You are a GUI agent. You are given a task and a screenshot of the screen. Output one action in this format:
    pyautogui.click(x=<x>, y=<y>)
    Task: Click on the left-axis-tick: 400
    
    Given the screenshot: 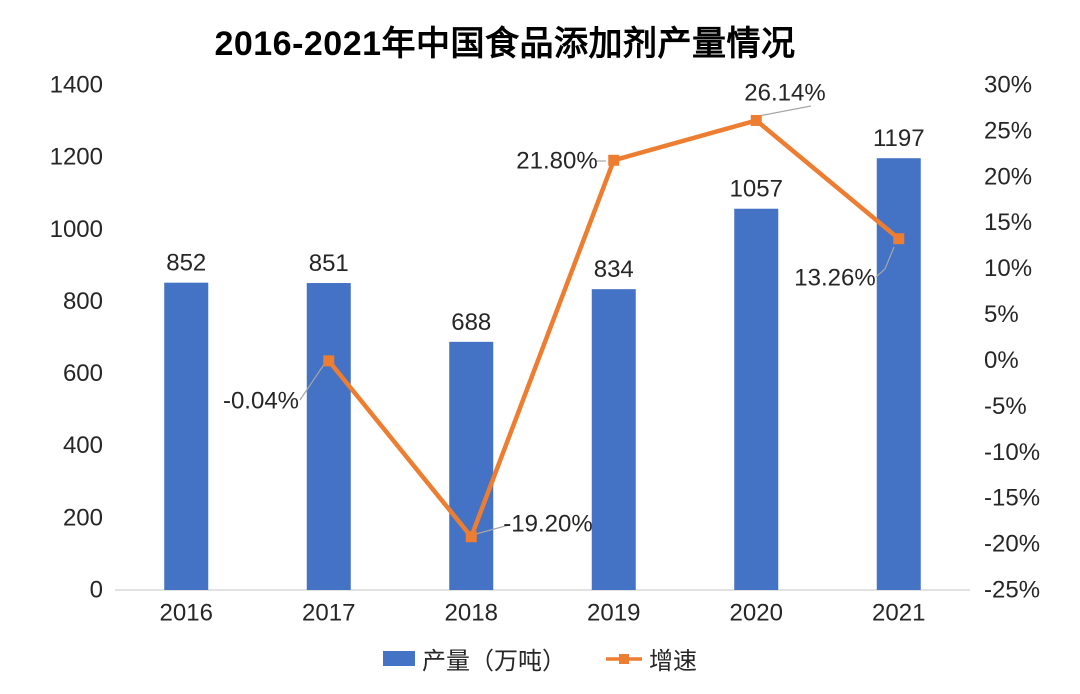 What is the action you would take?
    pyautogui.click(x=83, y=445)
    